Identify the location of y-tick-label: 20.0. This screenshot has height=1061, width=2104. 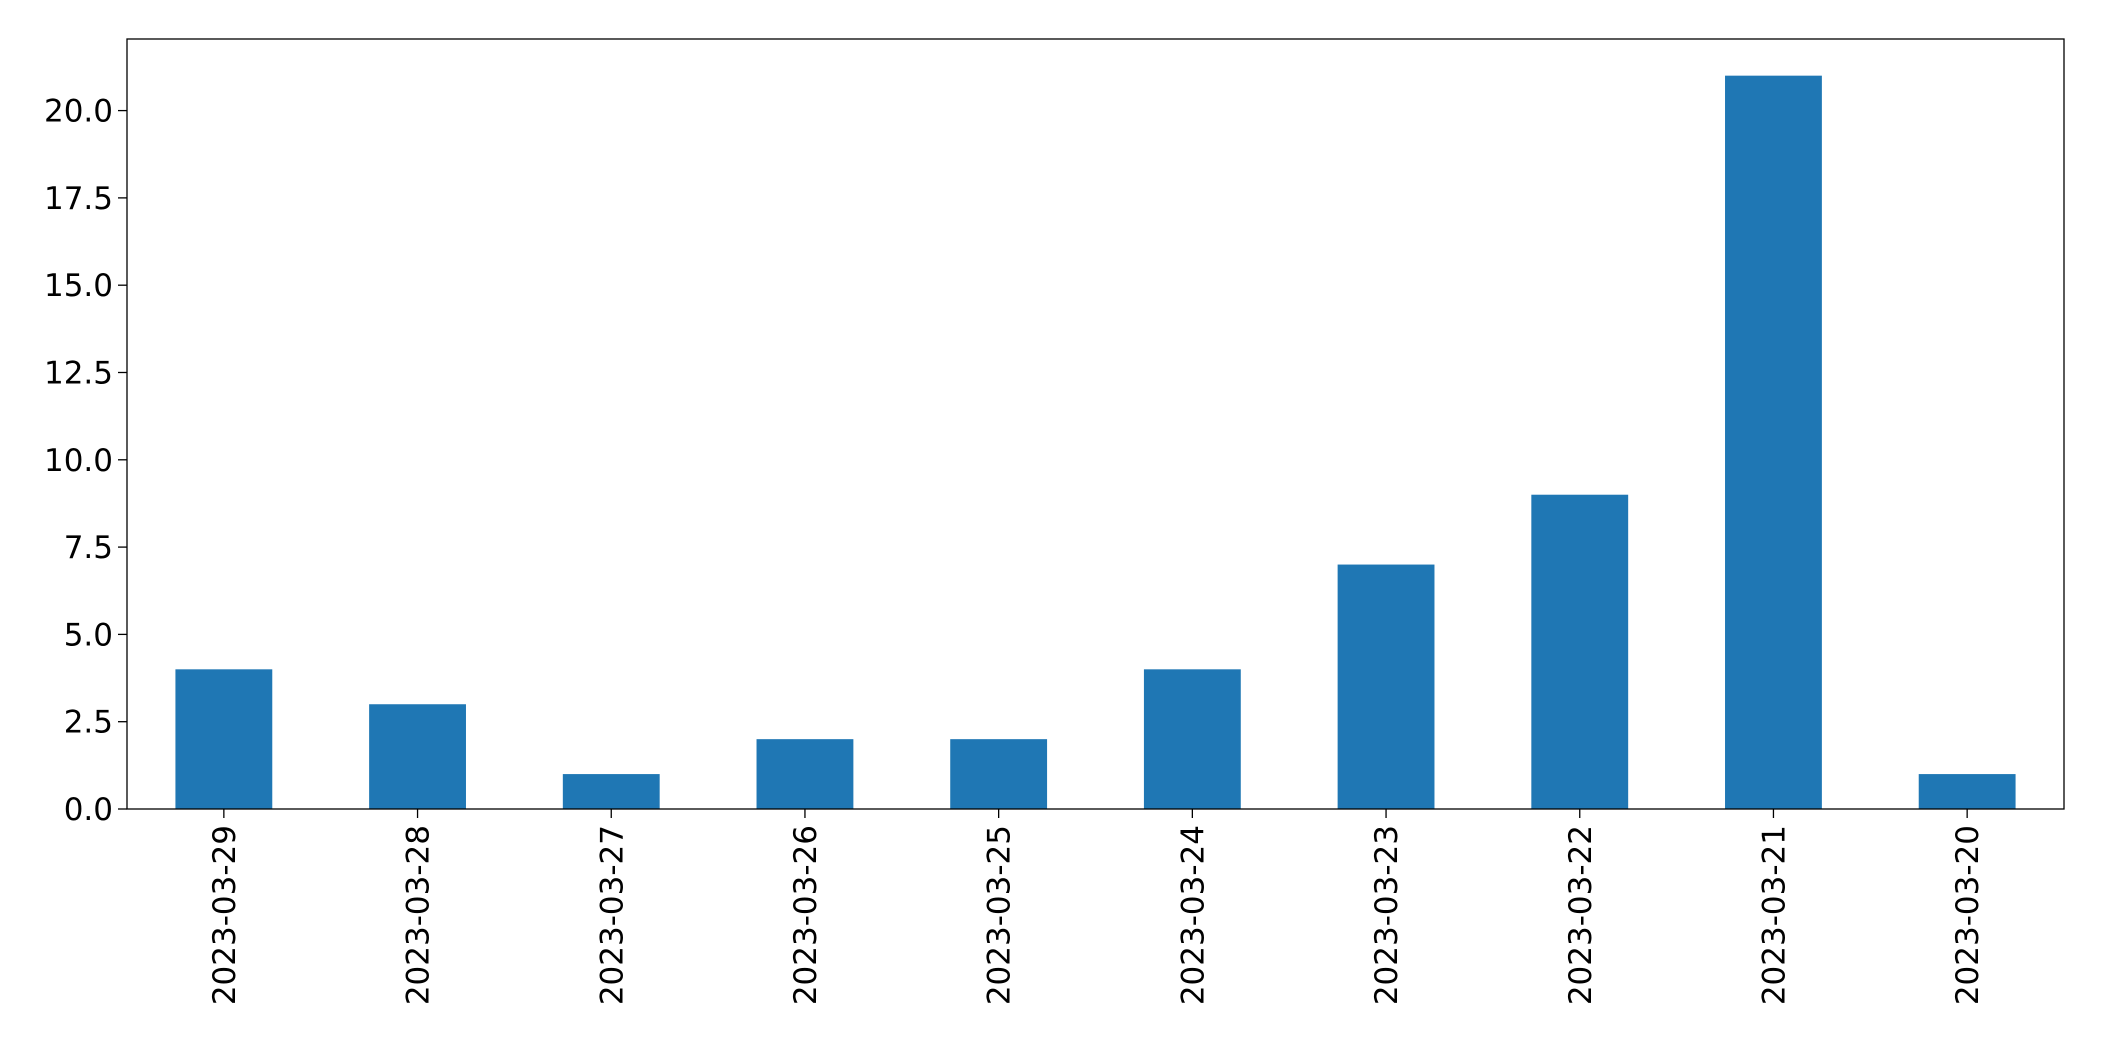
(78, 112).